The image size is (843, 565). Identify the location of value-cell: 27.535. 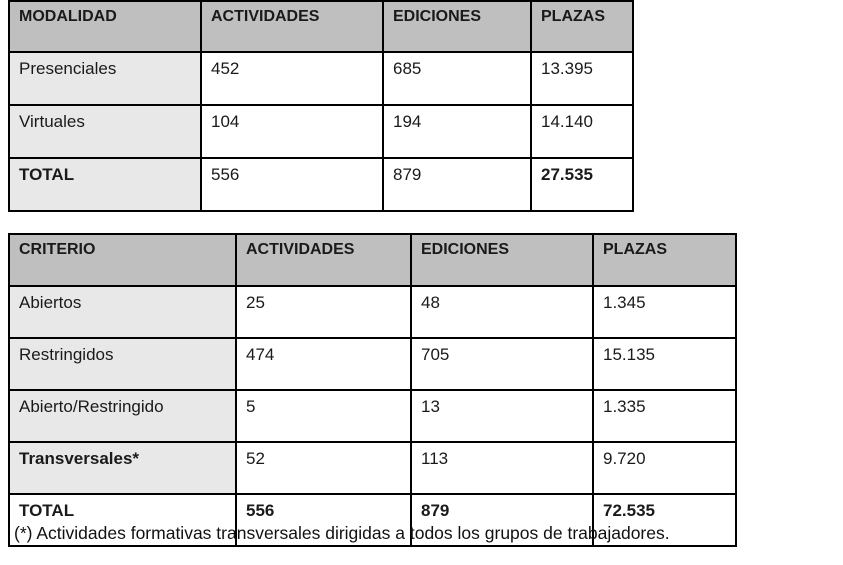
(582, 184).